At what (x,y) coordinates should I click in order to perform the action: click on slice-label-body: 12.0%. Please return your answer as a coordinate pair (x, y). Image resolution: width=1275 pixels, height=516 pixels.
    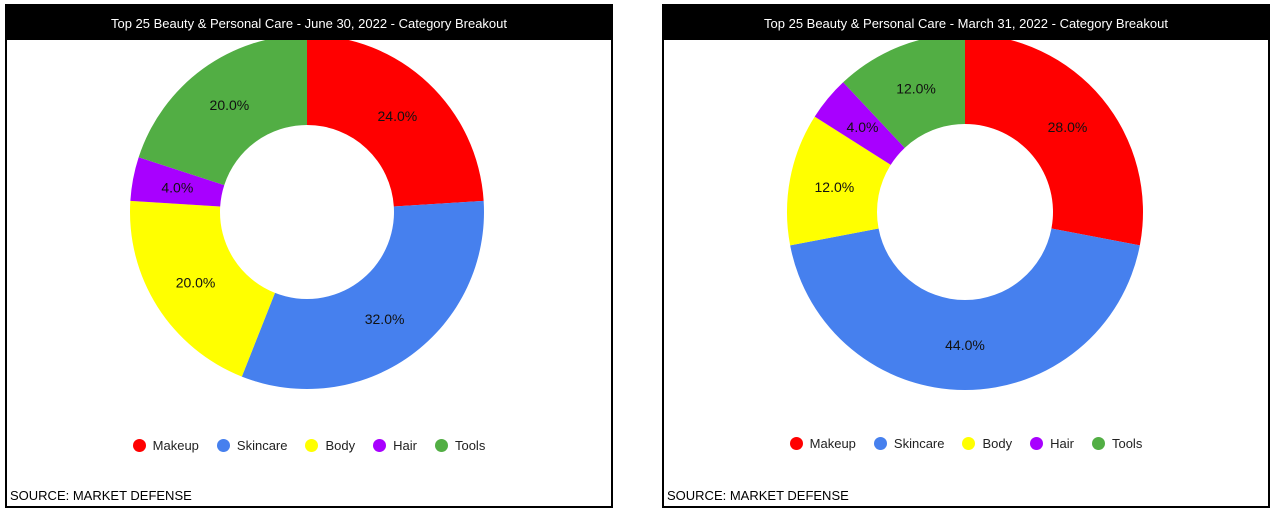
    Looking at the image, I should click on (835, 187).